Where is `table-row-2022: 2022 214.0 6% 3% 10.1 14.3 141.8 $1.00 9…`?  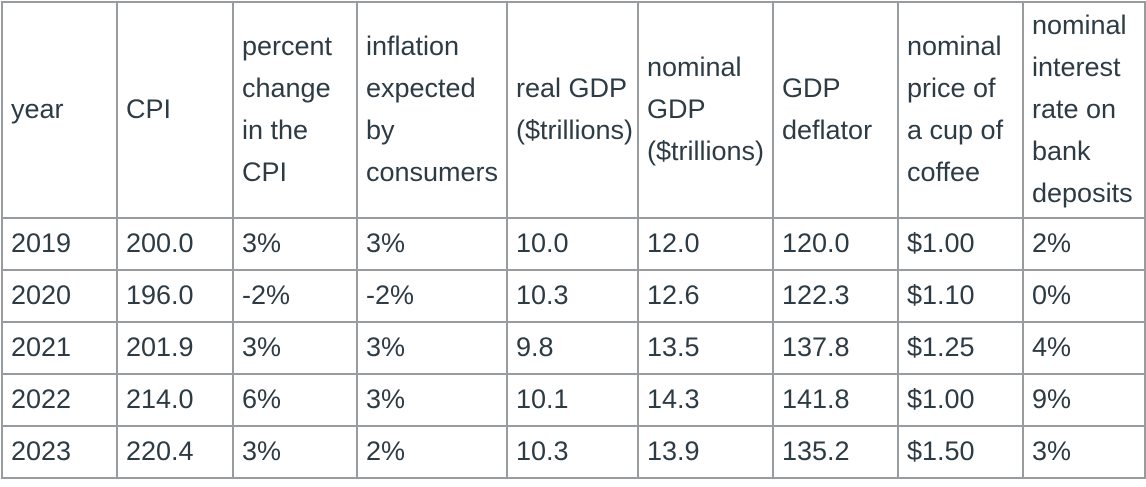
table-row-2022: 2022 214.0 6% 3% 10.1 14.3 141.8 $1.00 9… is located at coordinates (573, 400).